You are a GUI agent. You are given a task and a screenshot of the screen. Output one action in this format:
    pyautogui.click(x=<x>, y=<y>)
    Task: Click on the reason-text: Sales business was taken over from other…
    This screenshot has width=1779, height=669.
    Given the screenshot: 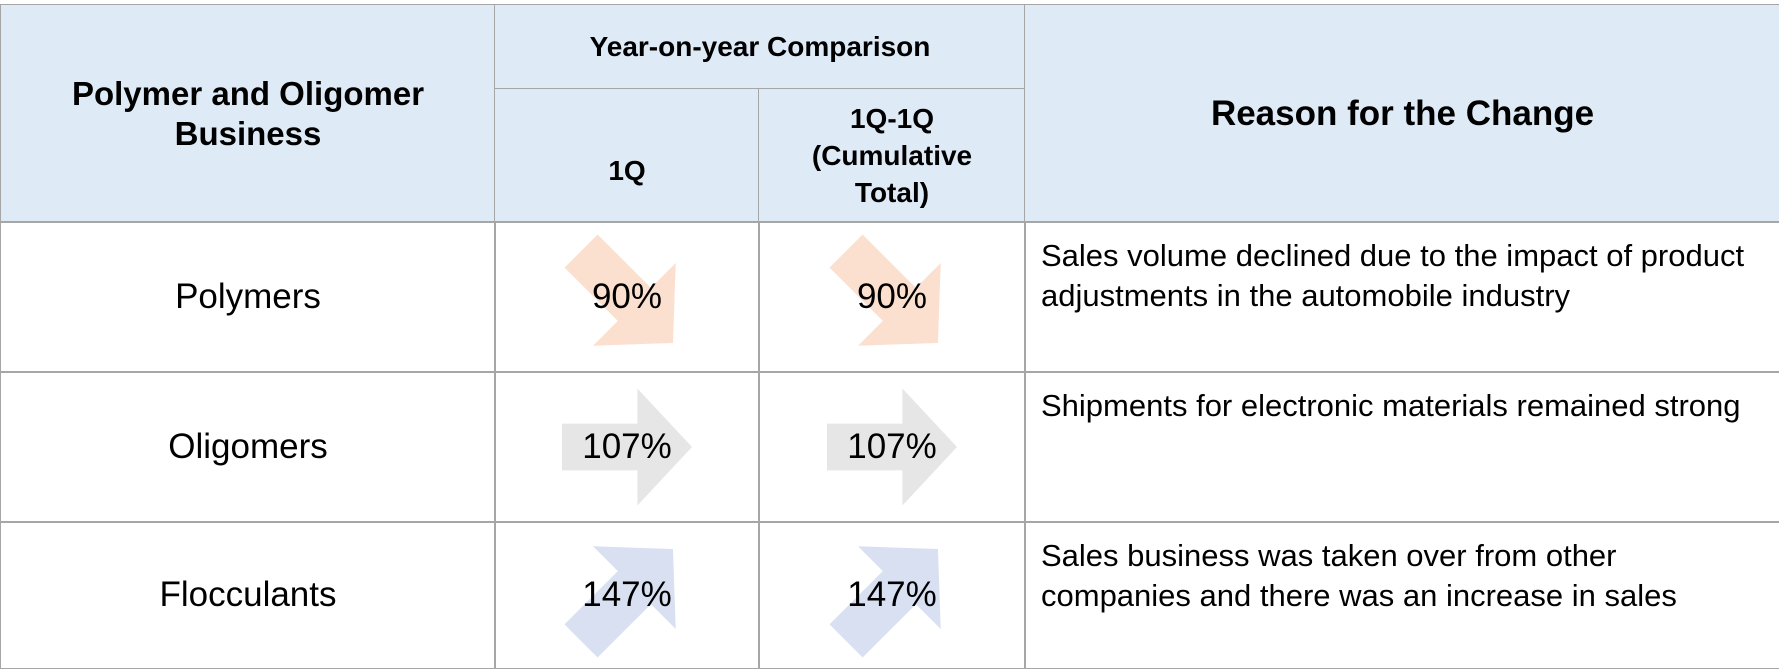 What is the action you would take?
    pyautogui.click(x=1401, y=595)
    